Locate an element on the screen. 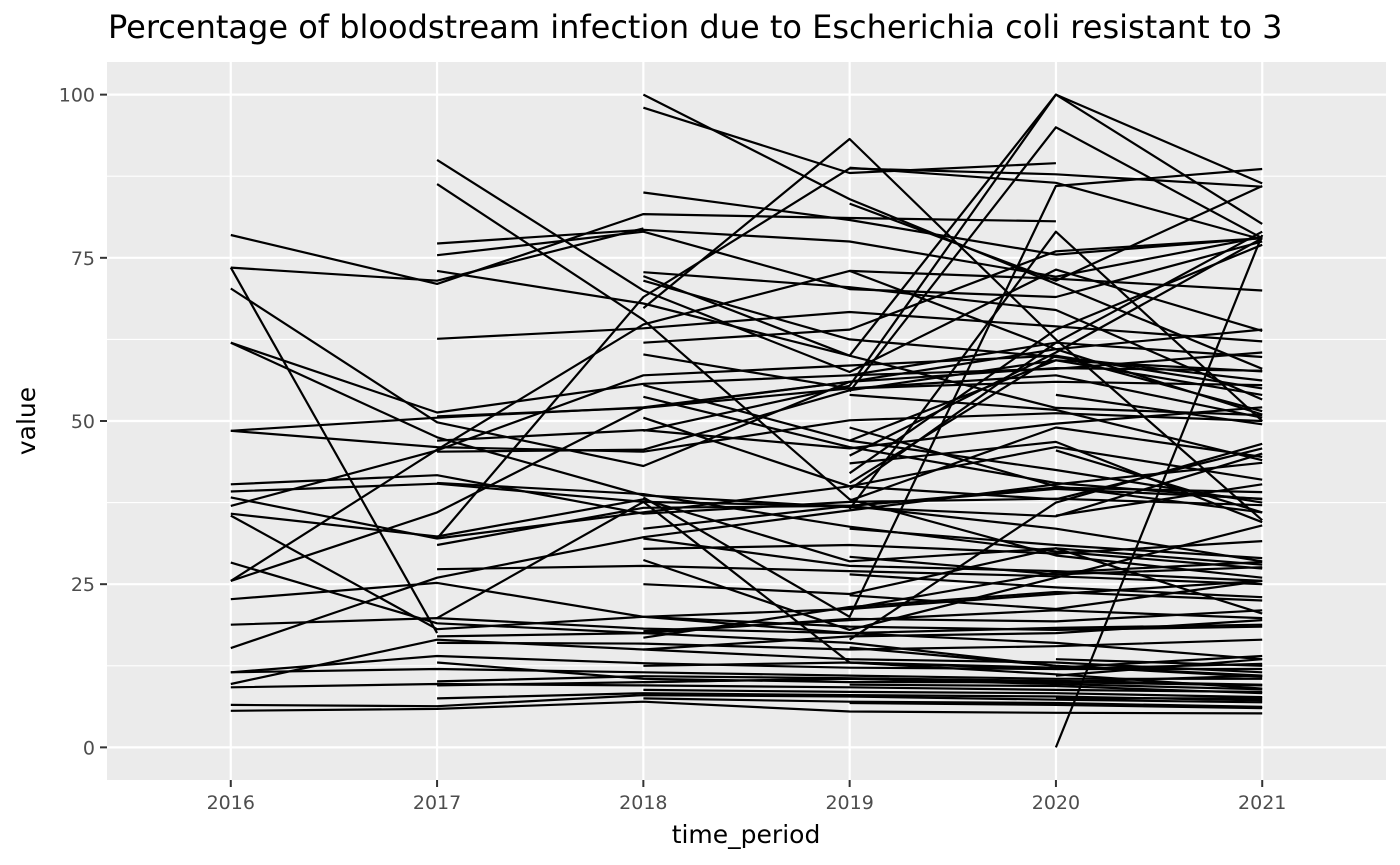 The height and width of the screenshot is (865, 1400). x-tick-label: 2017 is located at coordinates (437, 803).